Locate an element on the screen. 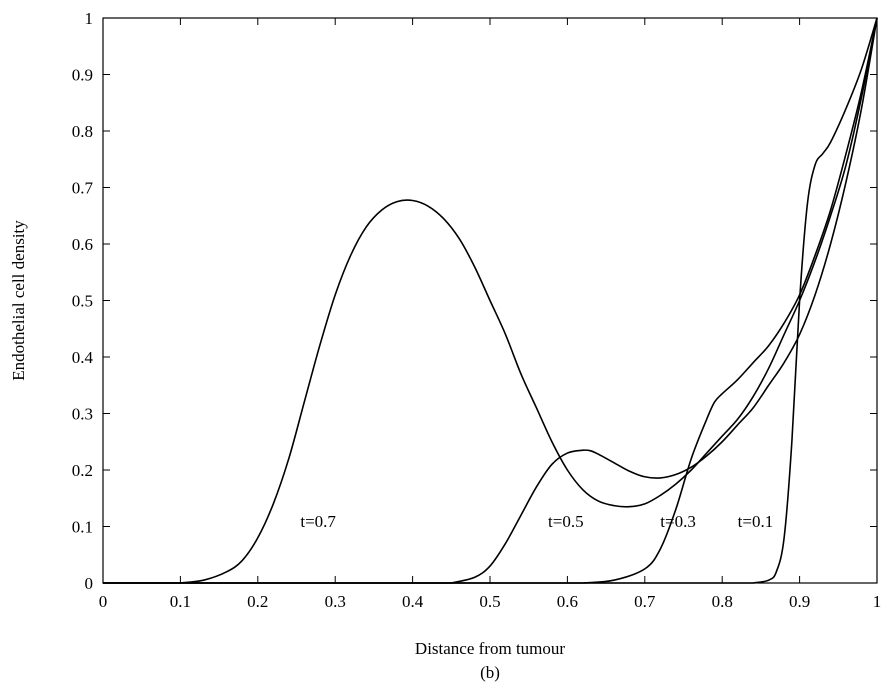 The width and height of the screenshot is (885, 685). y-tick-label: 0.9 is located at coordinates (82, 75).